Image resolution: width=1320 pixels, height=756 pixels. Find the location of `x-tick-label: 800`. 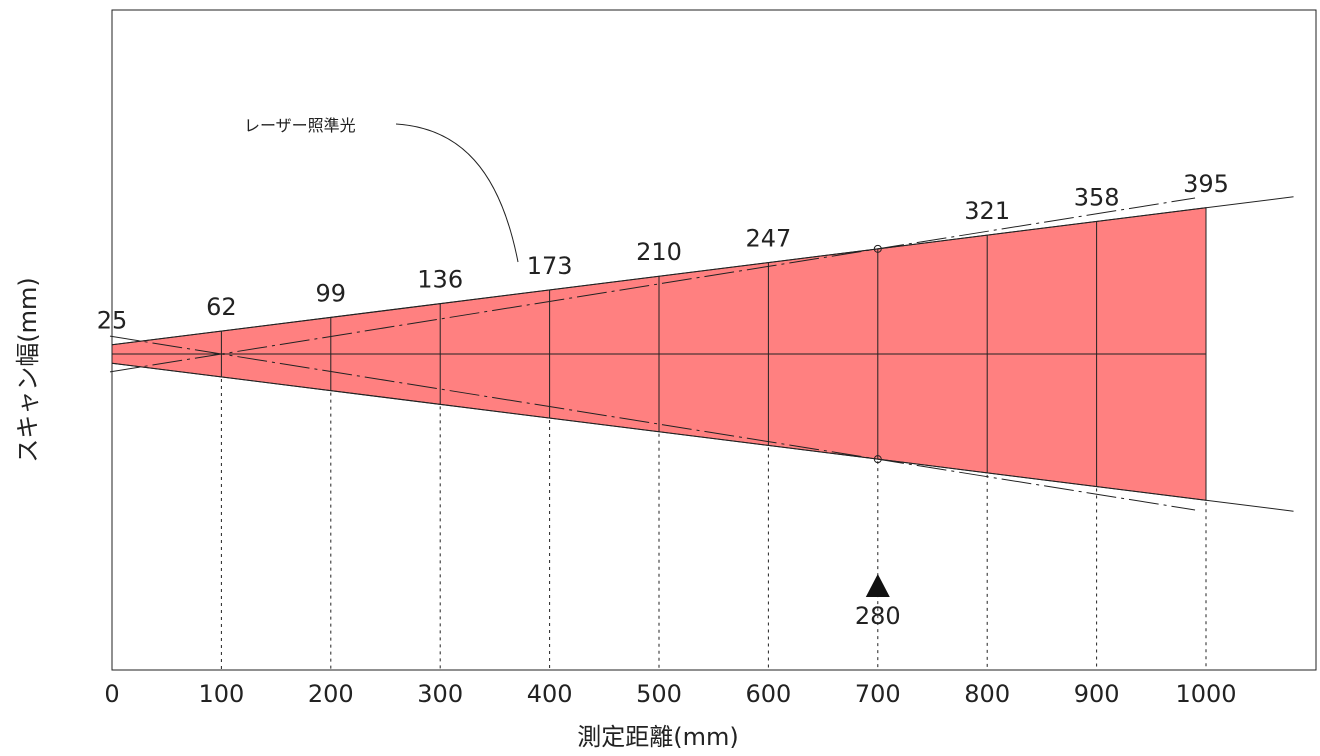

x-tick-label: 800 is located at coordinates (987, 694).